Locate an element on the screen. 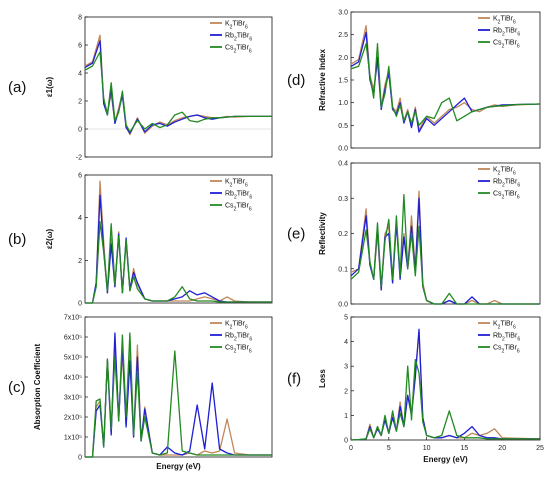  panel-label: (e) is located at coordinates (296, 234).